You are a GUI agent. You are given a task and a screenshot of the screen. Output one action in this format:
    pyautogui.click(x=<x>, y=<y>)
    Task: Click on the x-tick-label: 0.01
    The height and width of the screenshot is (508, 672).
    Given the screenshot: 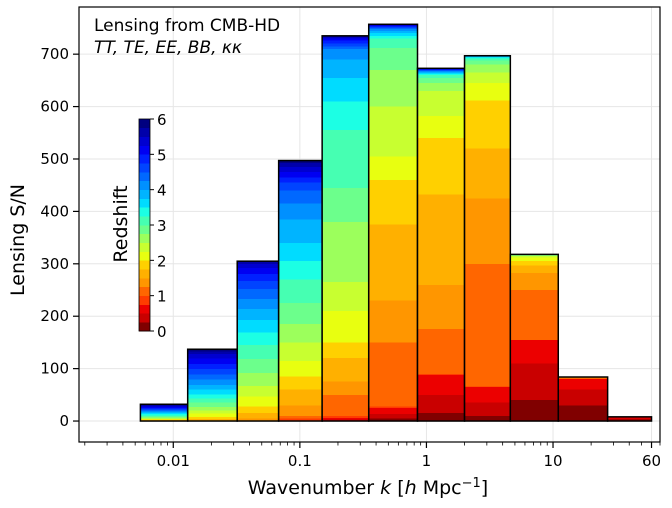 What is the action you would take?
    pyautogui.click(x=173, y=461)
    